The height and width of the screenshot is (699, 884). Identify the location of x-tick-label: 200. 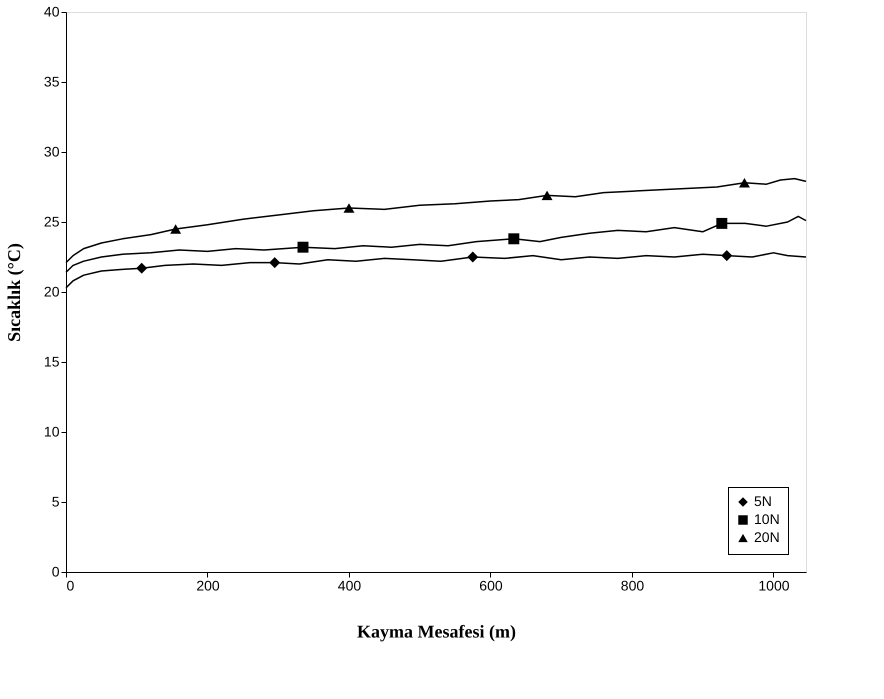
(208, 586).